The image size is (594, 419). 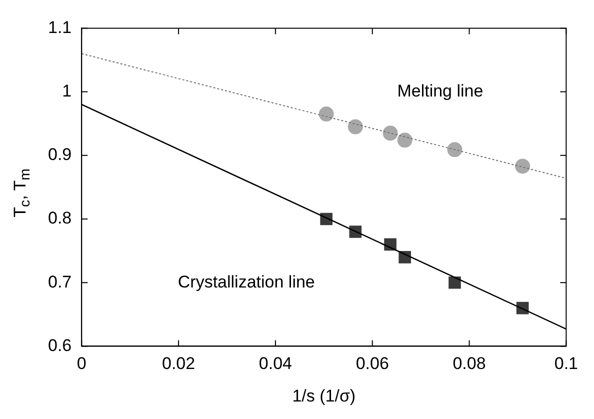 I want to click on x-tick-label: 0.08, so click(x=469, y=364).